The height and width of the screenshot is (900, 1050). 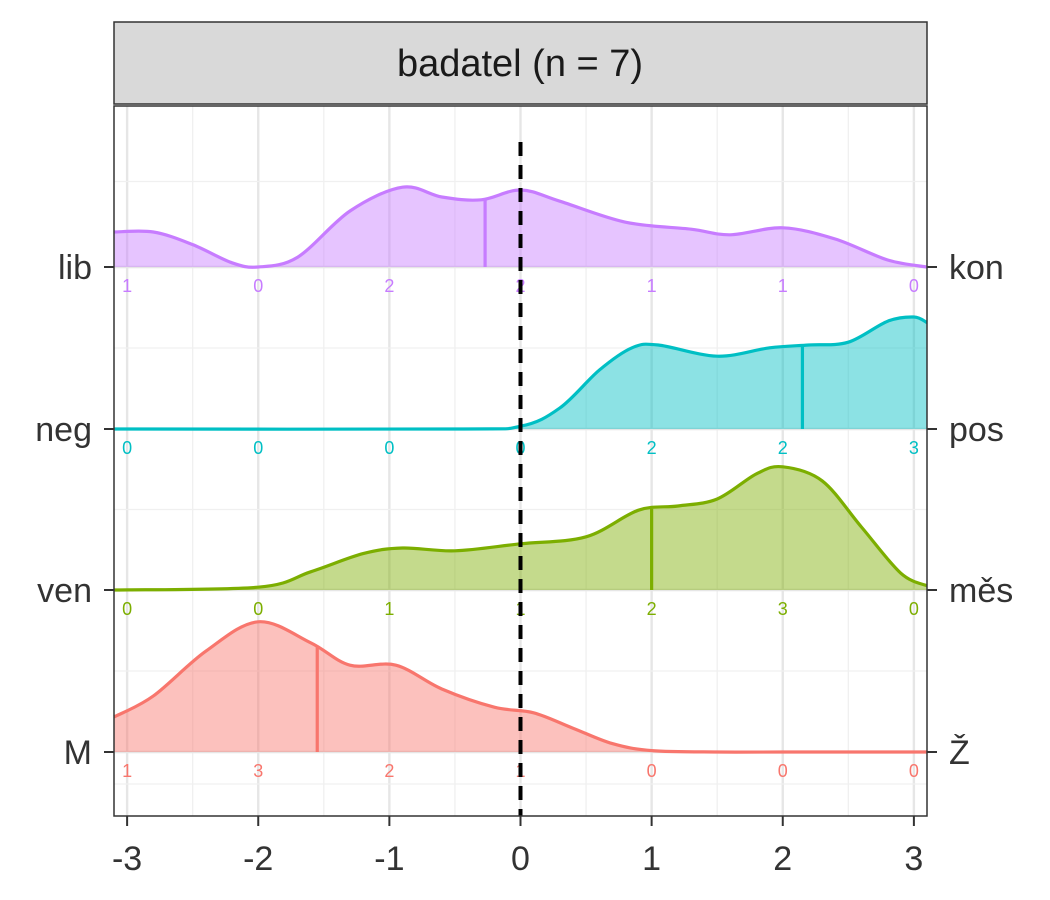 I want to click on y-label-left: M, so click(x=78, y=753).